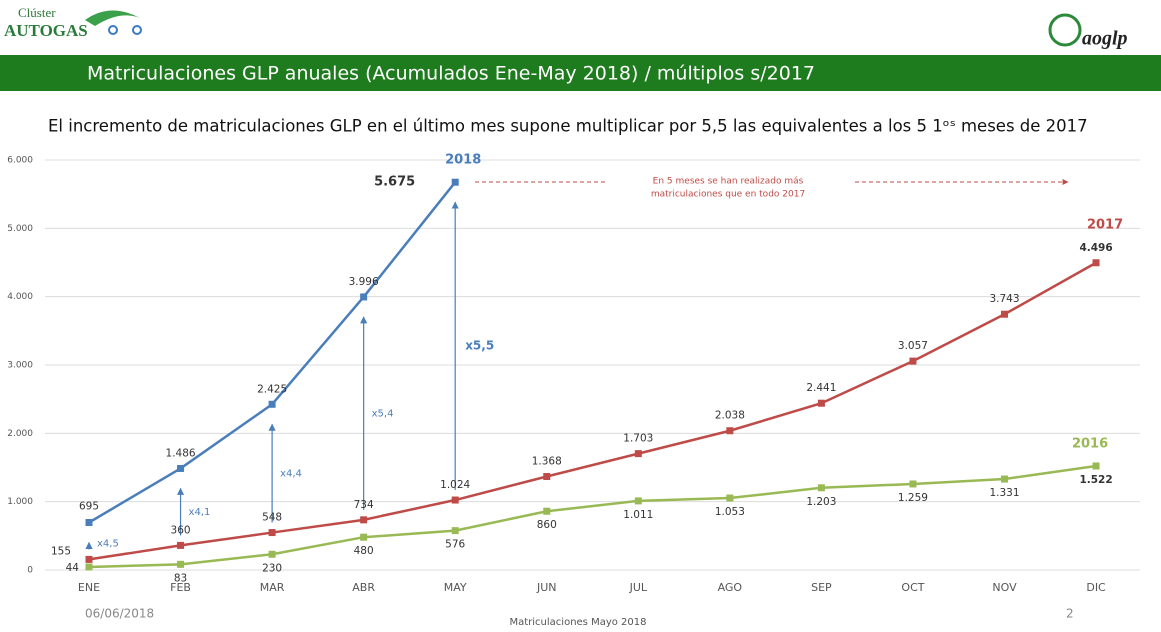 This screenshot has width=1161, height=632. What do you see at coordinates (180, 578) in the screenshot?
I see `value-label: 83` at bounding box center [180, 578].